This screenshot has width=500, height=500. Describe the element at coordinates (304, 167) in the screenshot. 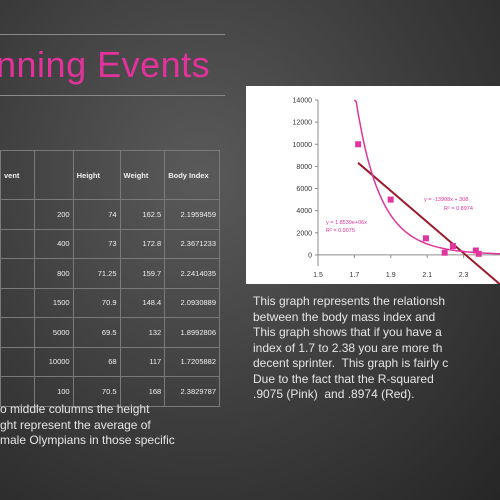

I see `y-tick-label: 8000` at that location.